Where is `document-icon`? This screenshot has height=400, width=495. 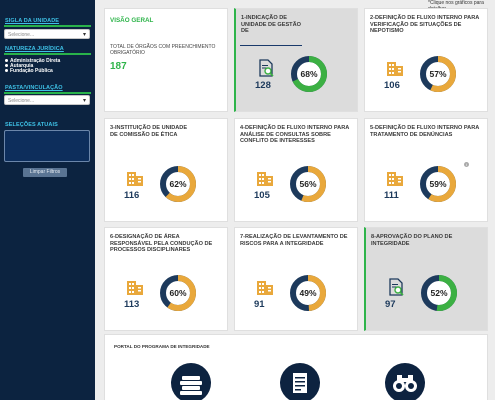 document-icon is located at coordinates (300, 381).